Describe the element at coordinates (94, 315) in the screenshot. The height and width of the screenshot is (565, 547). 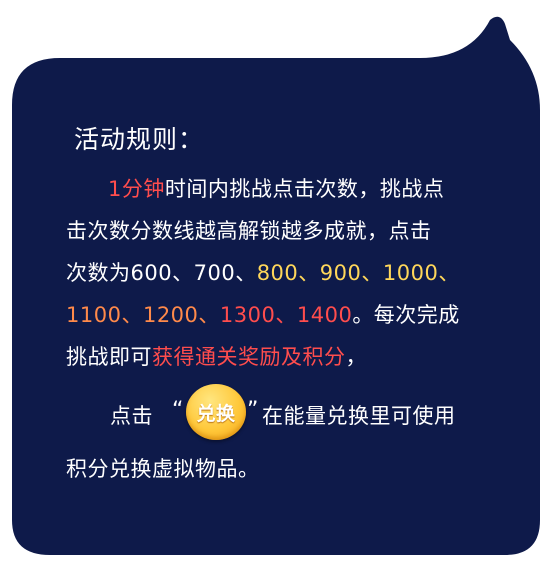
I see `score-1100: 1100` at that location.